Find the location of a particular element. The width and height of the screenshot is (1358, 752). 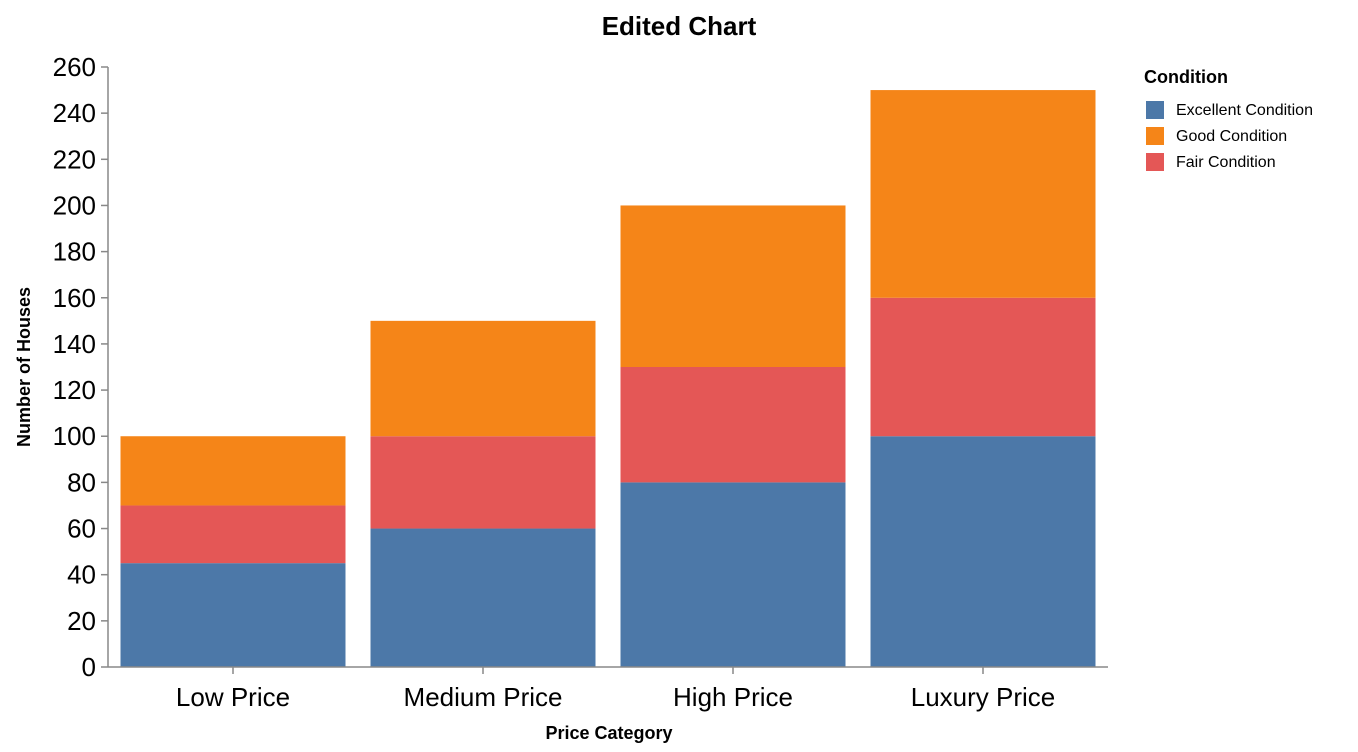

y-tick-label: 180 is located at coordinates (74, 252).